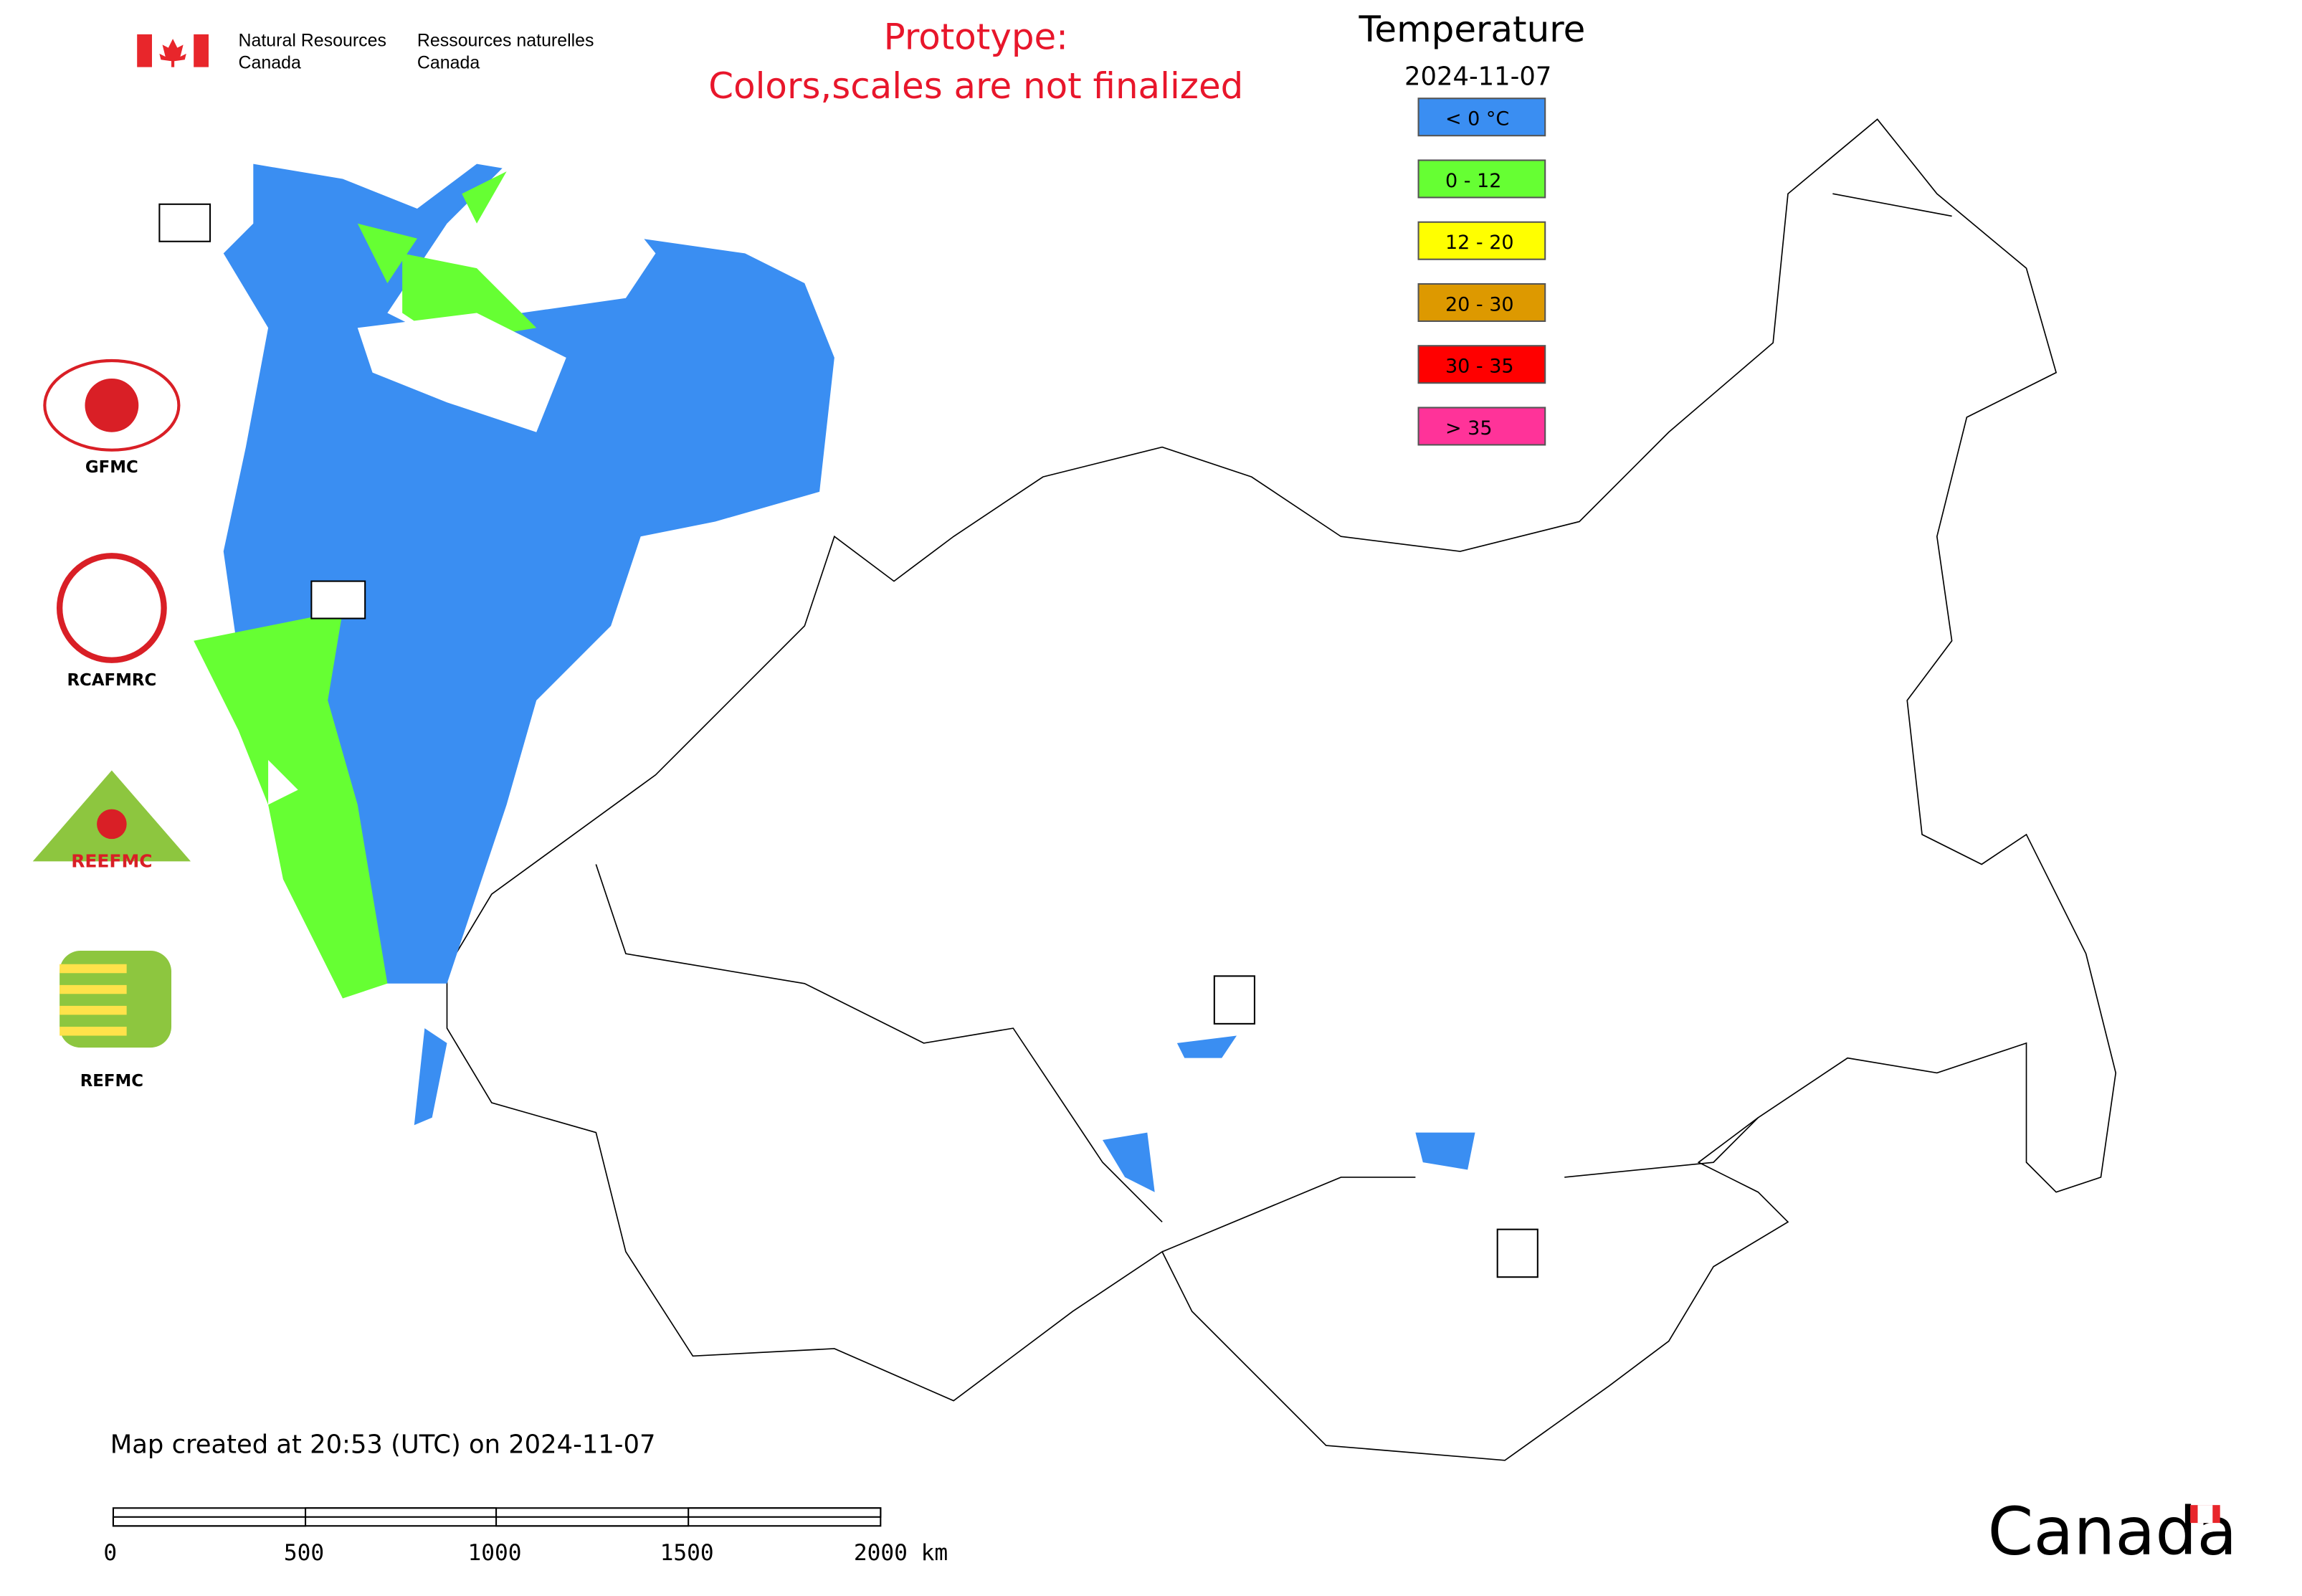 This screenshot has width=2302, height=1596. I want to click on scale-bar, so click(497, 1517).